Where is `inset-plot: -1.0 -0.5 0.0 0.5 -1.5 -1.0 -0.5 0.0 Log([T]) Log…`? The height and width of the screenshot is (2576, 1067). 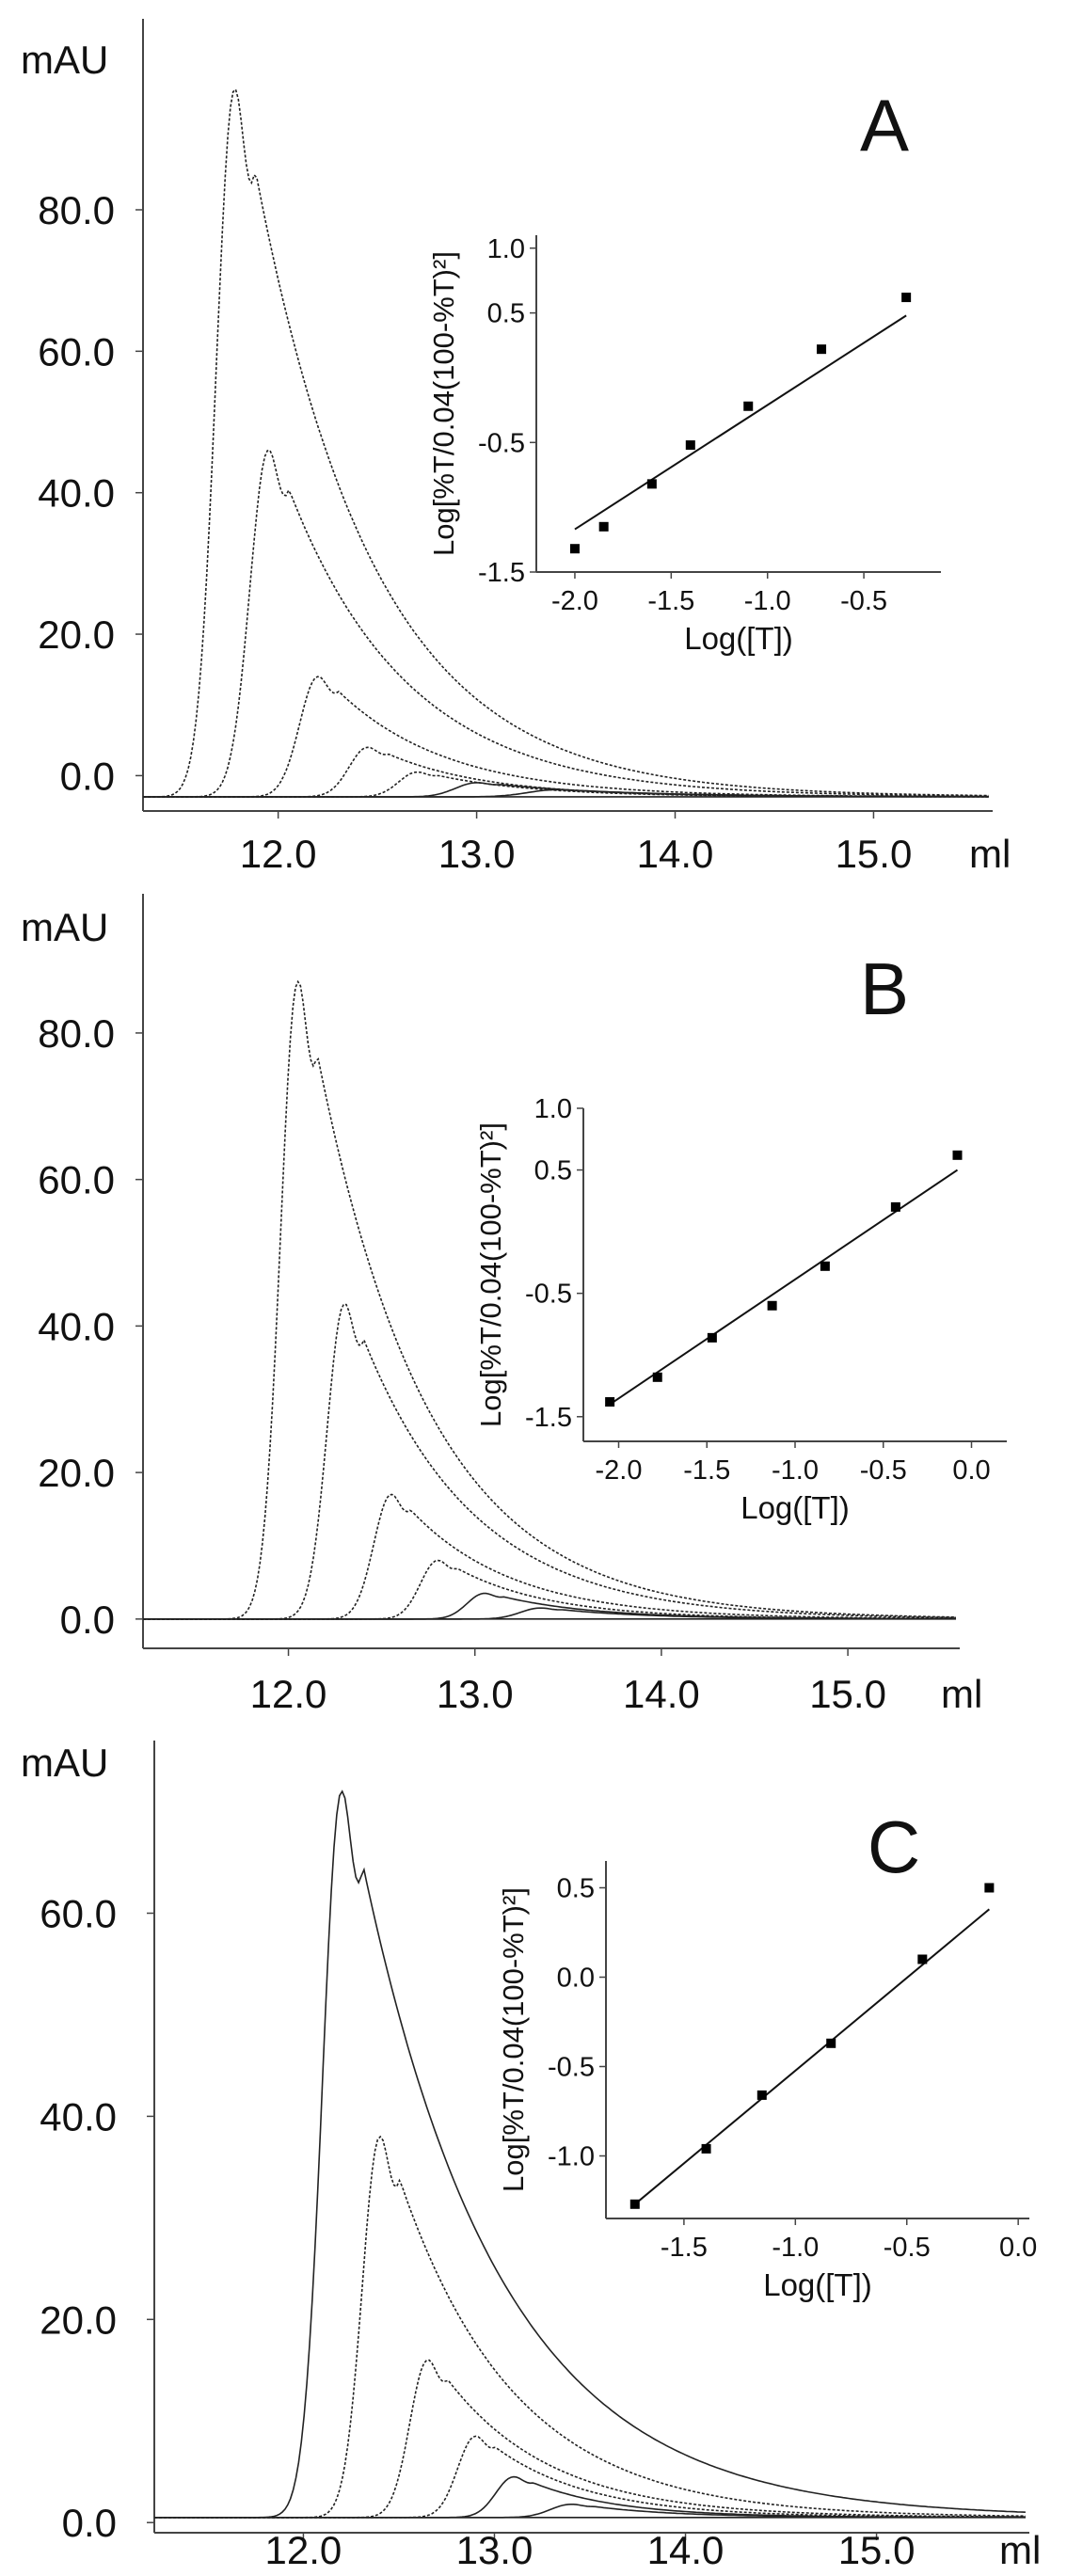 inset-plot: -1.0 -0.5 0.0 0.5 -1.5 -1.0 -0.5 0.0 Log([T]) Log… is located at coordinates (767, 2081).